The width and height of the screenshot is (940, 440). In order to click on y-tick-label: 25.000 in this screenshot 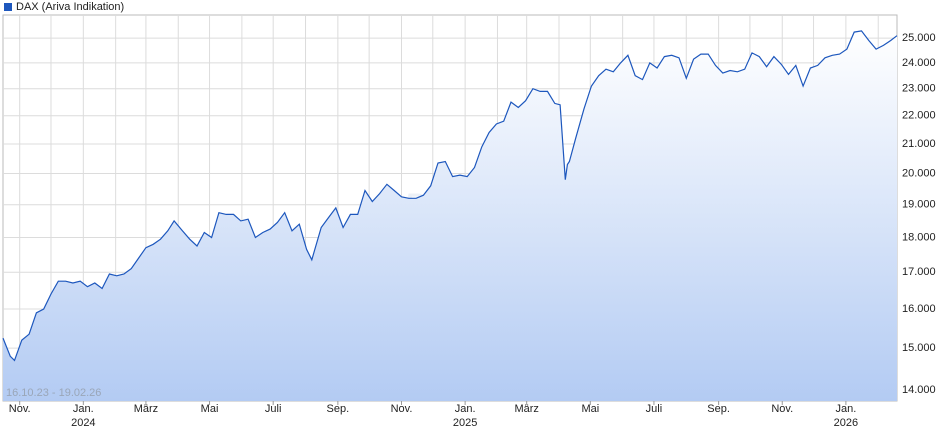, I will do `click(919, 38)`.